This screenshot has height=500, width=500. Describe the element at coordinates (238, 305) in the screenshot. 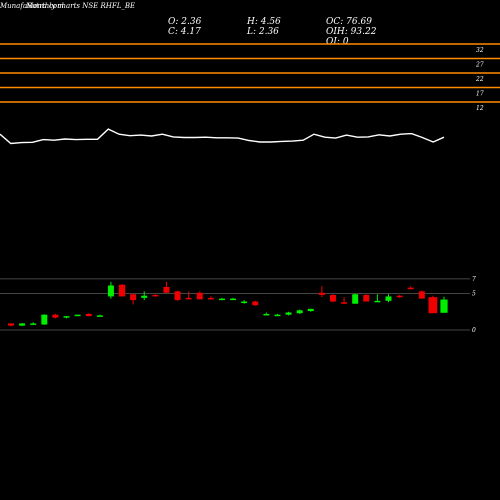

I see `price-panel: 7 5 0` at that location.